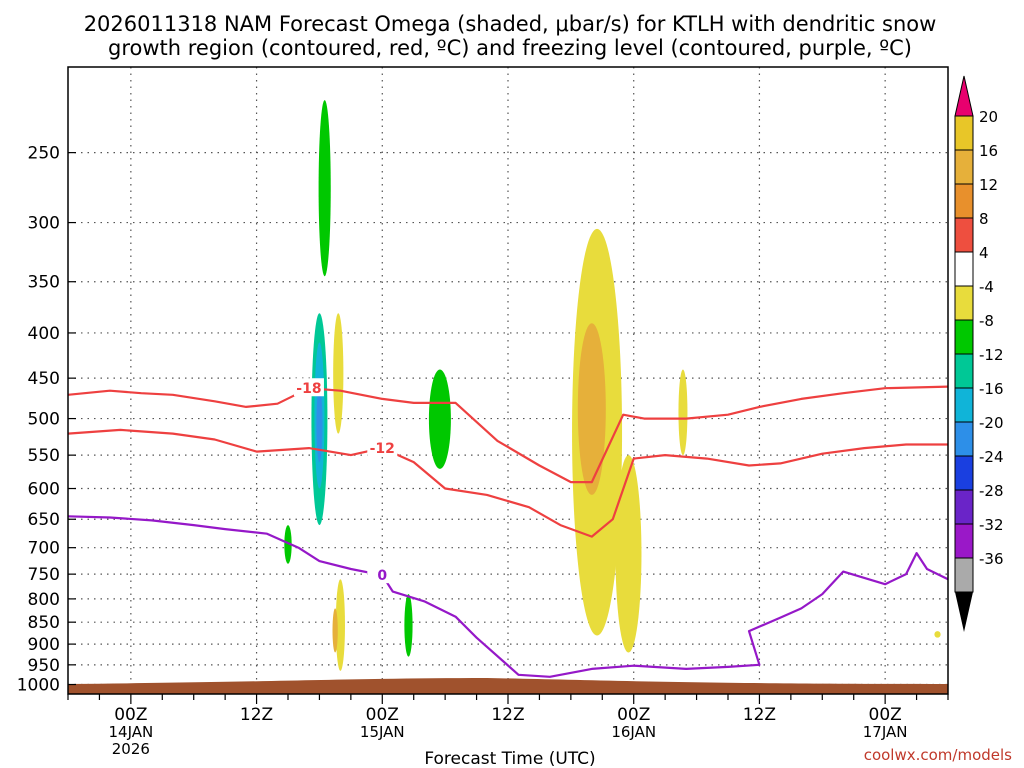  Describe the element at coordinates (507, 715) in the screenshot. I see `x-tick-label-3-0: 12Z` at that location.